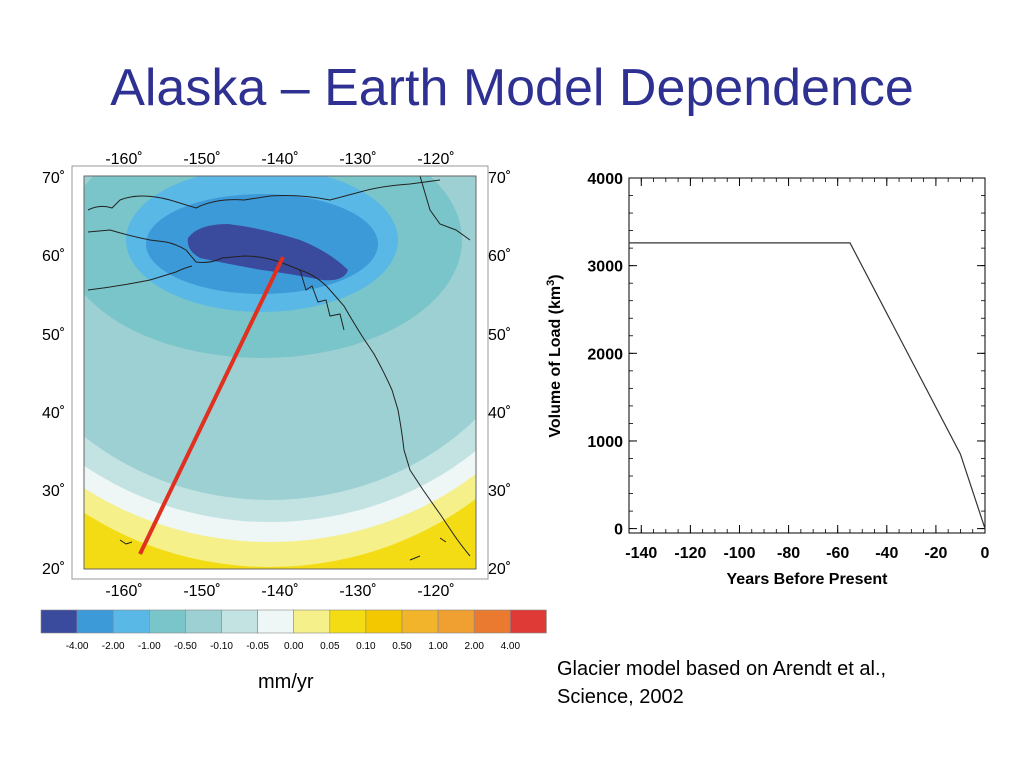  Describe the element at coordinates (357, 159) in the screenshot. I see `top-lon-label: -130˚` at that location.